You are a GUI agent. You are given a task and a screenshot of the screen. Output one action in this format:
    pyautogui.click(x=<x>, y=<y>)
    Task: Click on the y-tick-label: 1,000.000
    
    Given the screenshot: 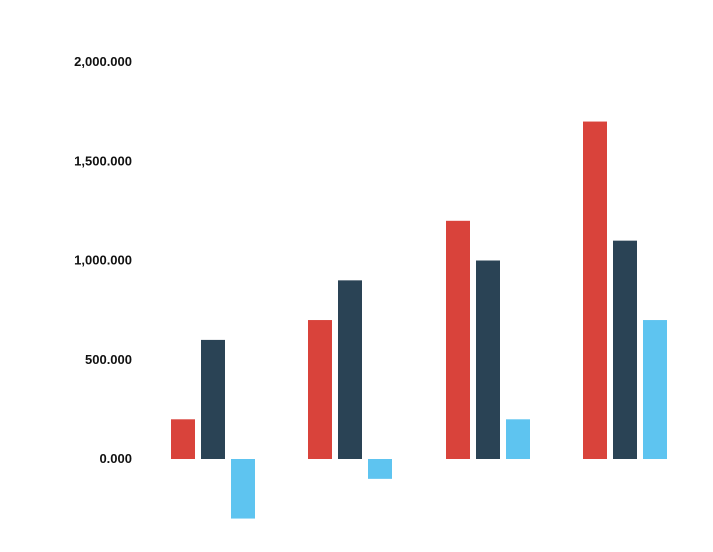 What is the action you would take?
    pyautogui.click(x=103, y=260)
    